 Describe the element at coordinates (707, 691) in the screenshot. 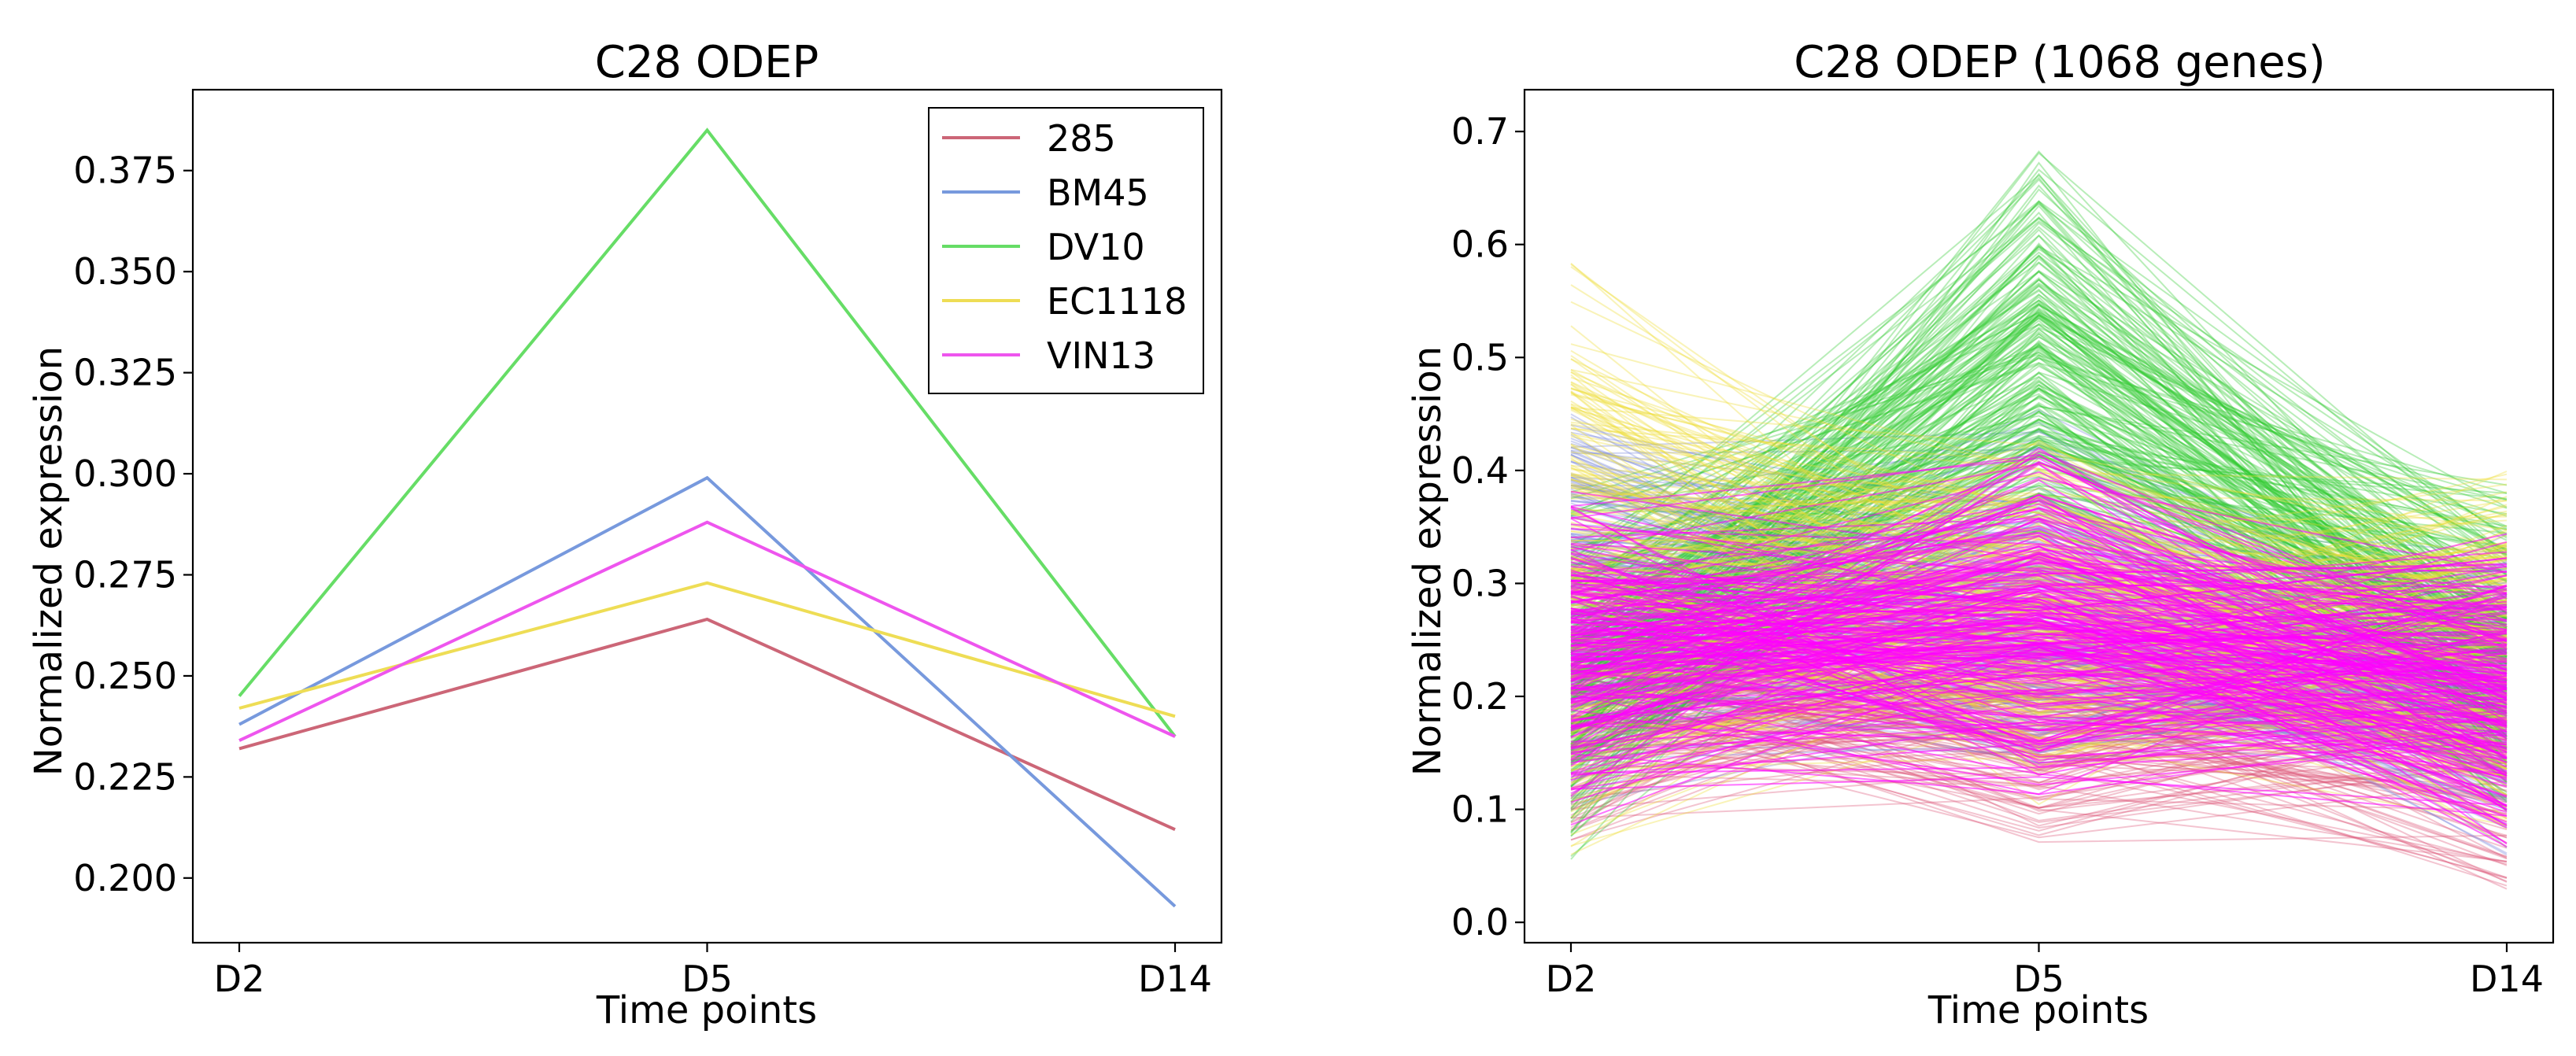

I see `series-line-bm45` at that location.